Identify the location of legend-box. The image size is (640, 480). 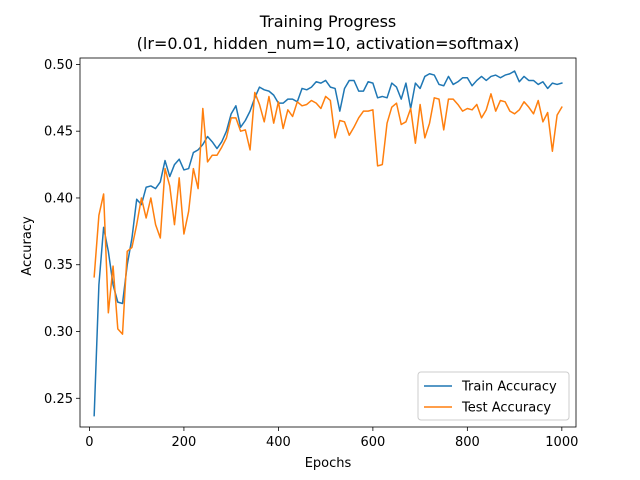
(493, 396).